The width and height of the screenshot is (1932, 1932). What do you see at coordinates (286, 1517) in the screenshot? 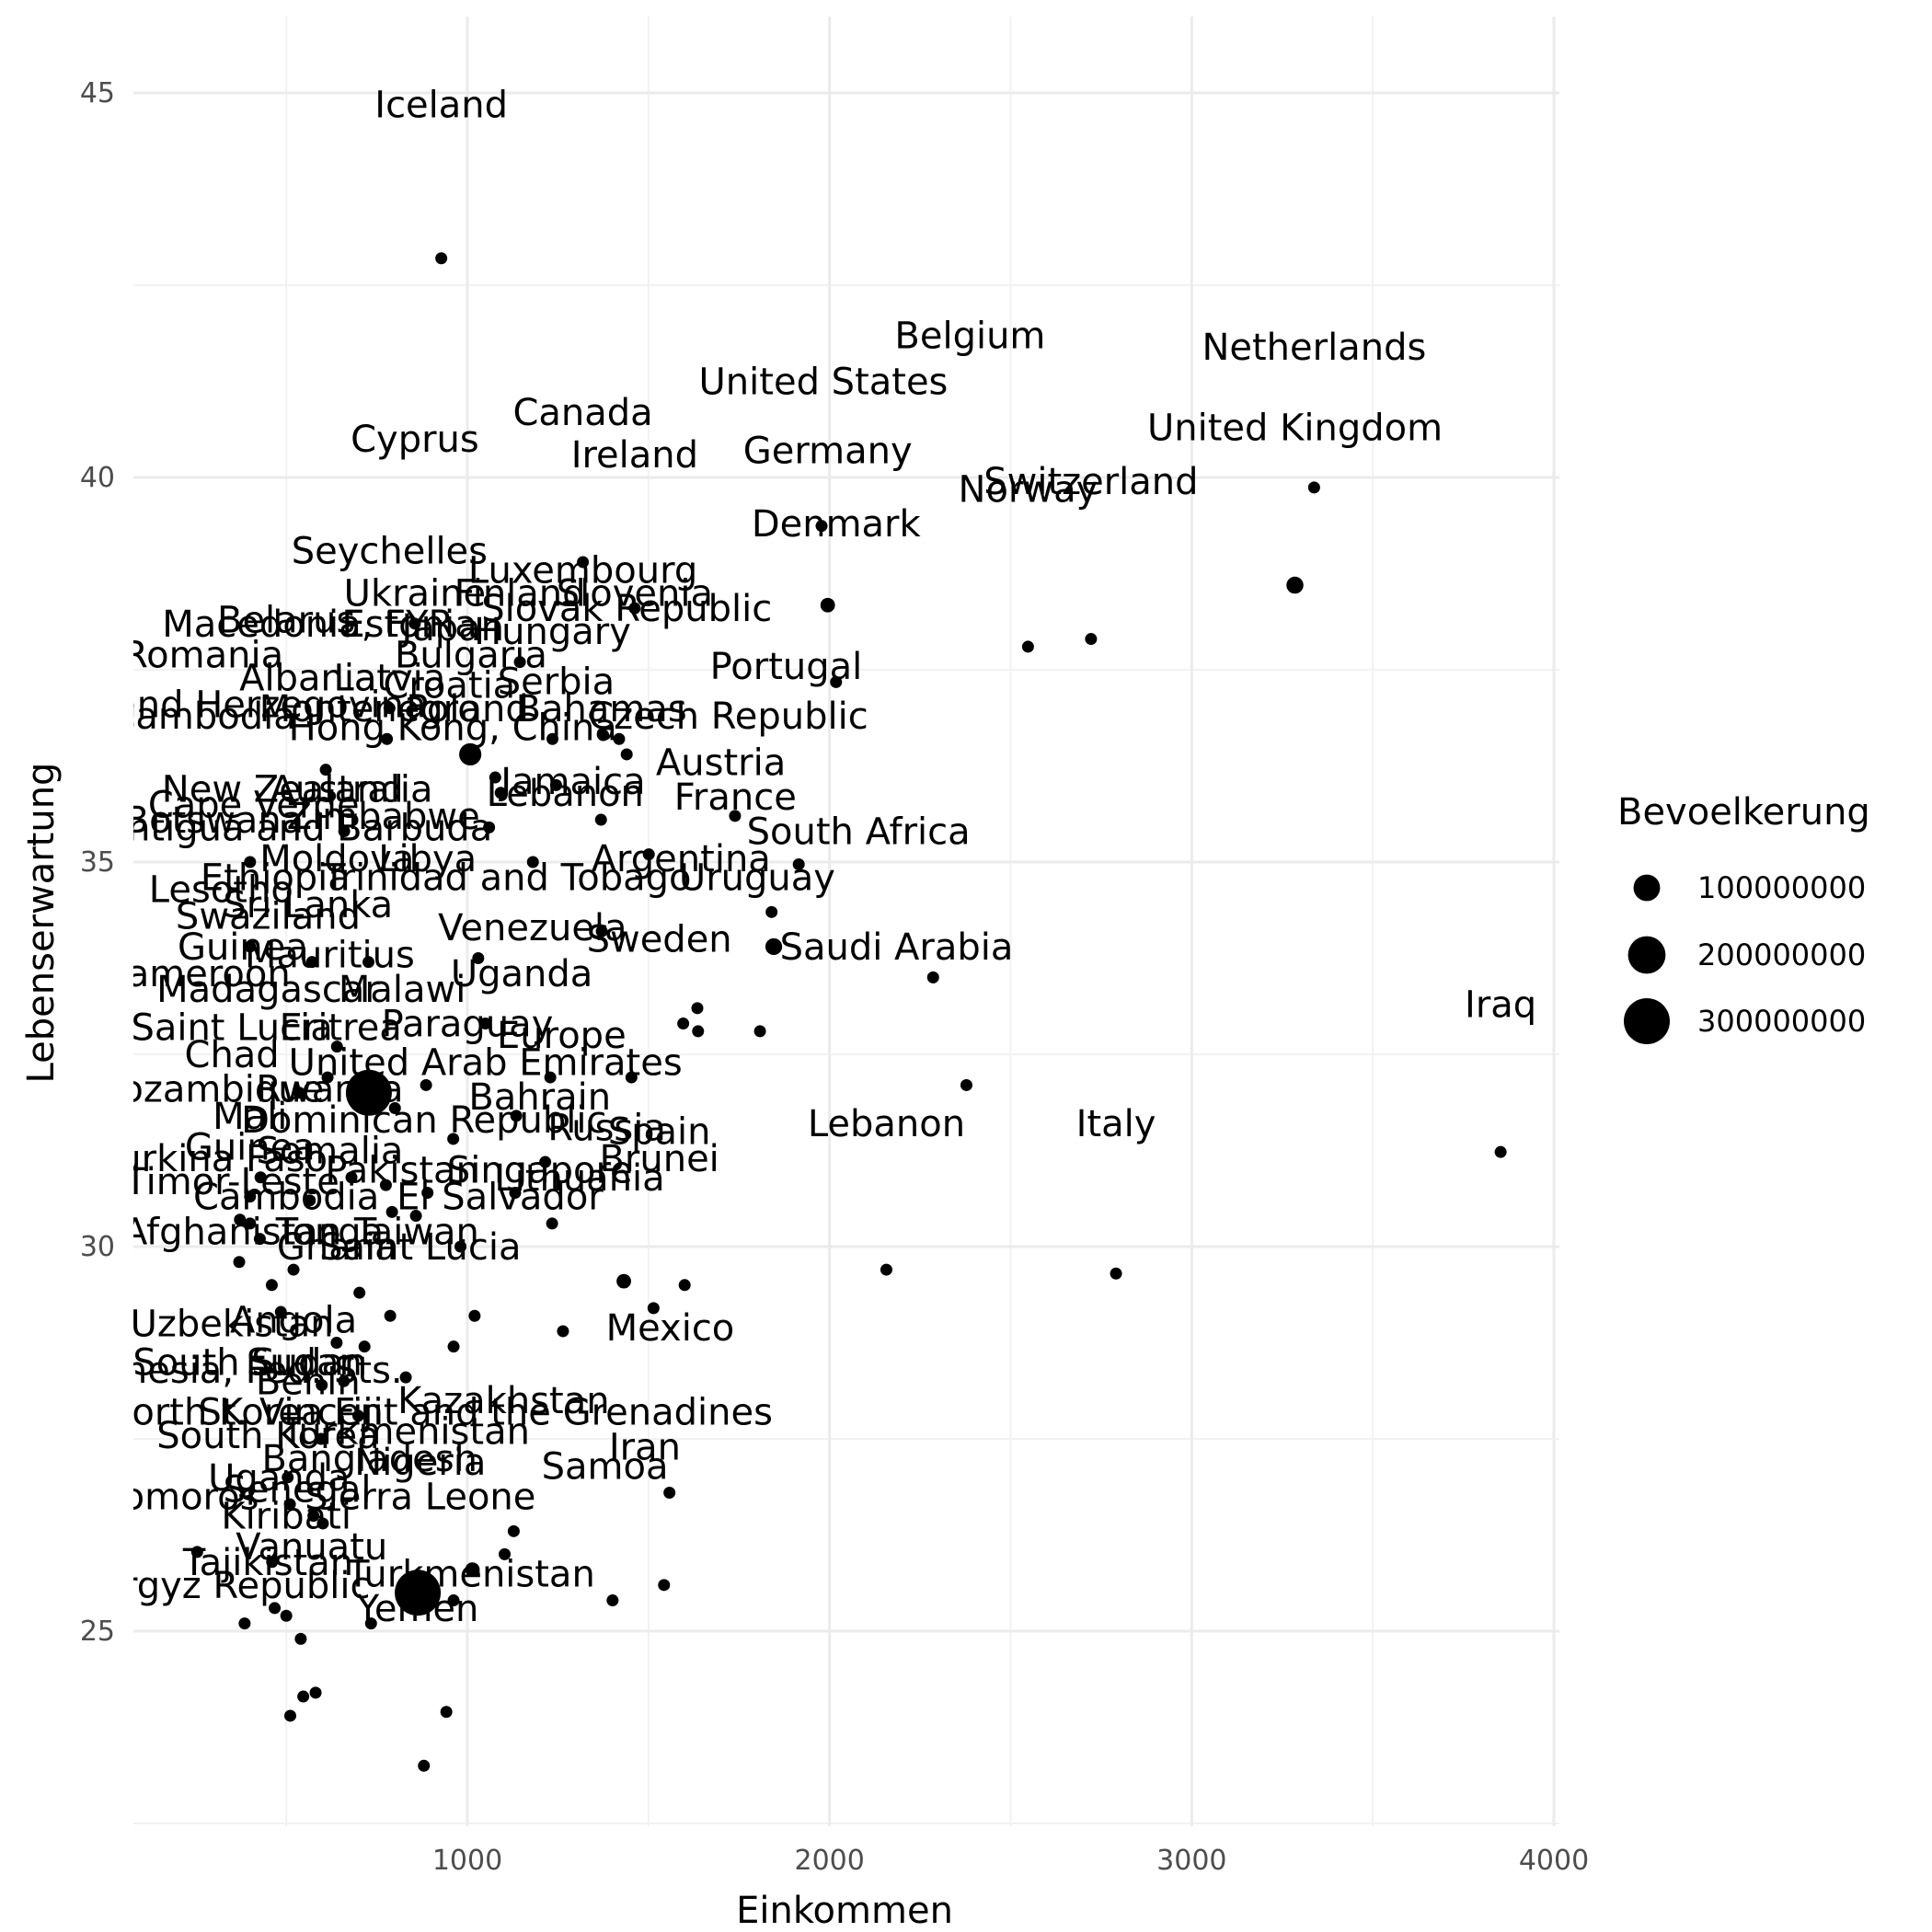
I see `point-label: Kiribati` at bounding box center [286, 1517].